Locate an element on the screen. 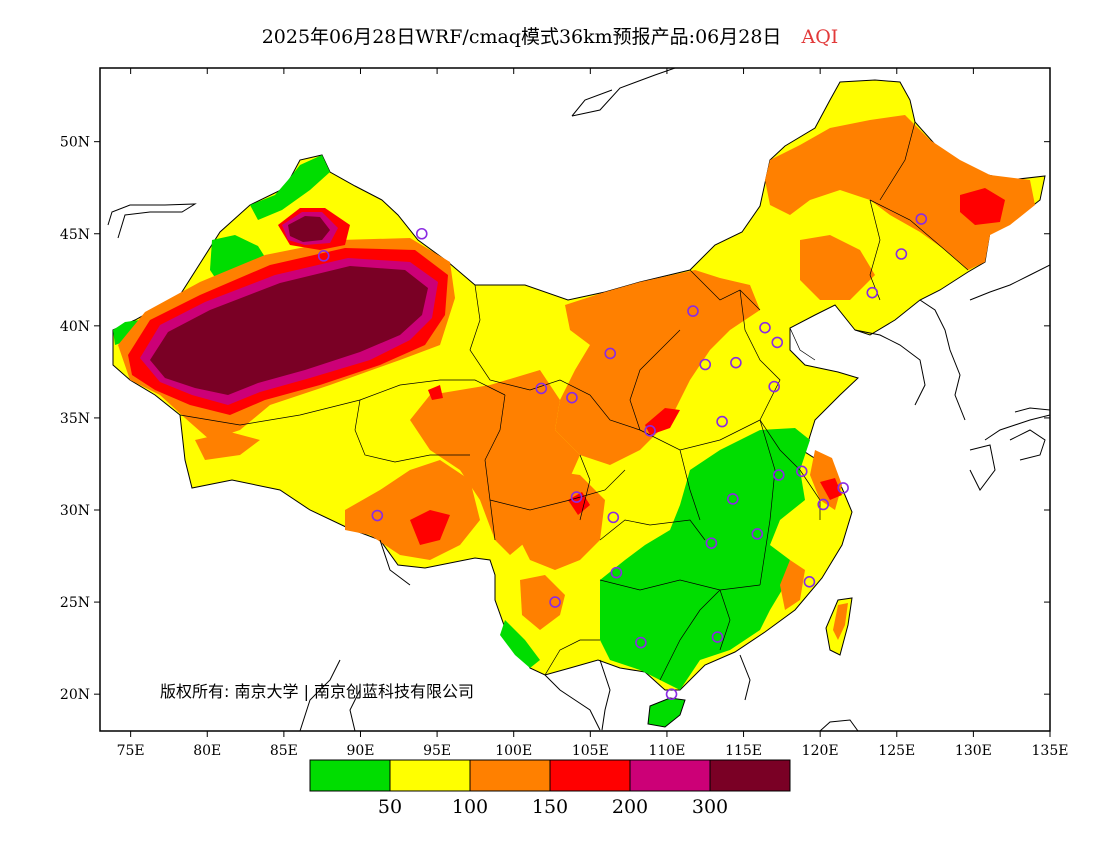  copyright-text: 版权所有: 南京大学 | 南京创蓝科技有限公司 is located at coordinates (317, 691).